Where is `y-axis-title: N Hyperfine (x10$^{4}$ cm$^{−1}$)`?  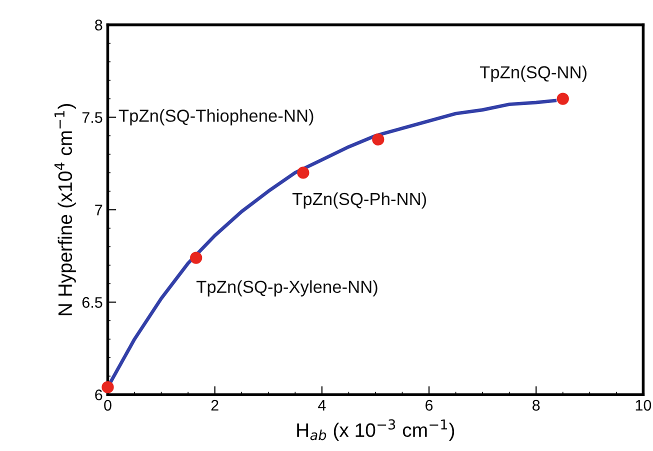
y-axis-title: N Hyperfine (x10$^{4}$ cm$^{−1}$) is located at coordinates (65, 210).